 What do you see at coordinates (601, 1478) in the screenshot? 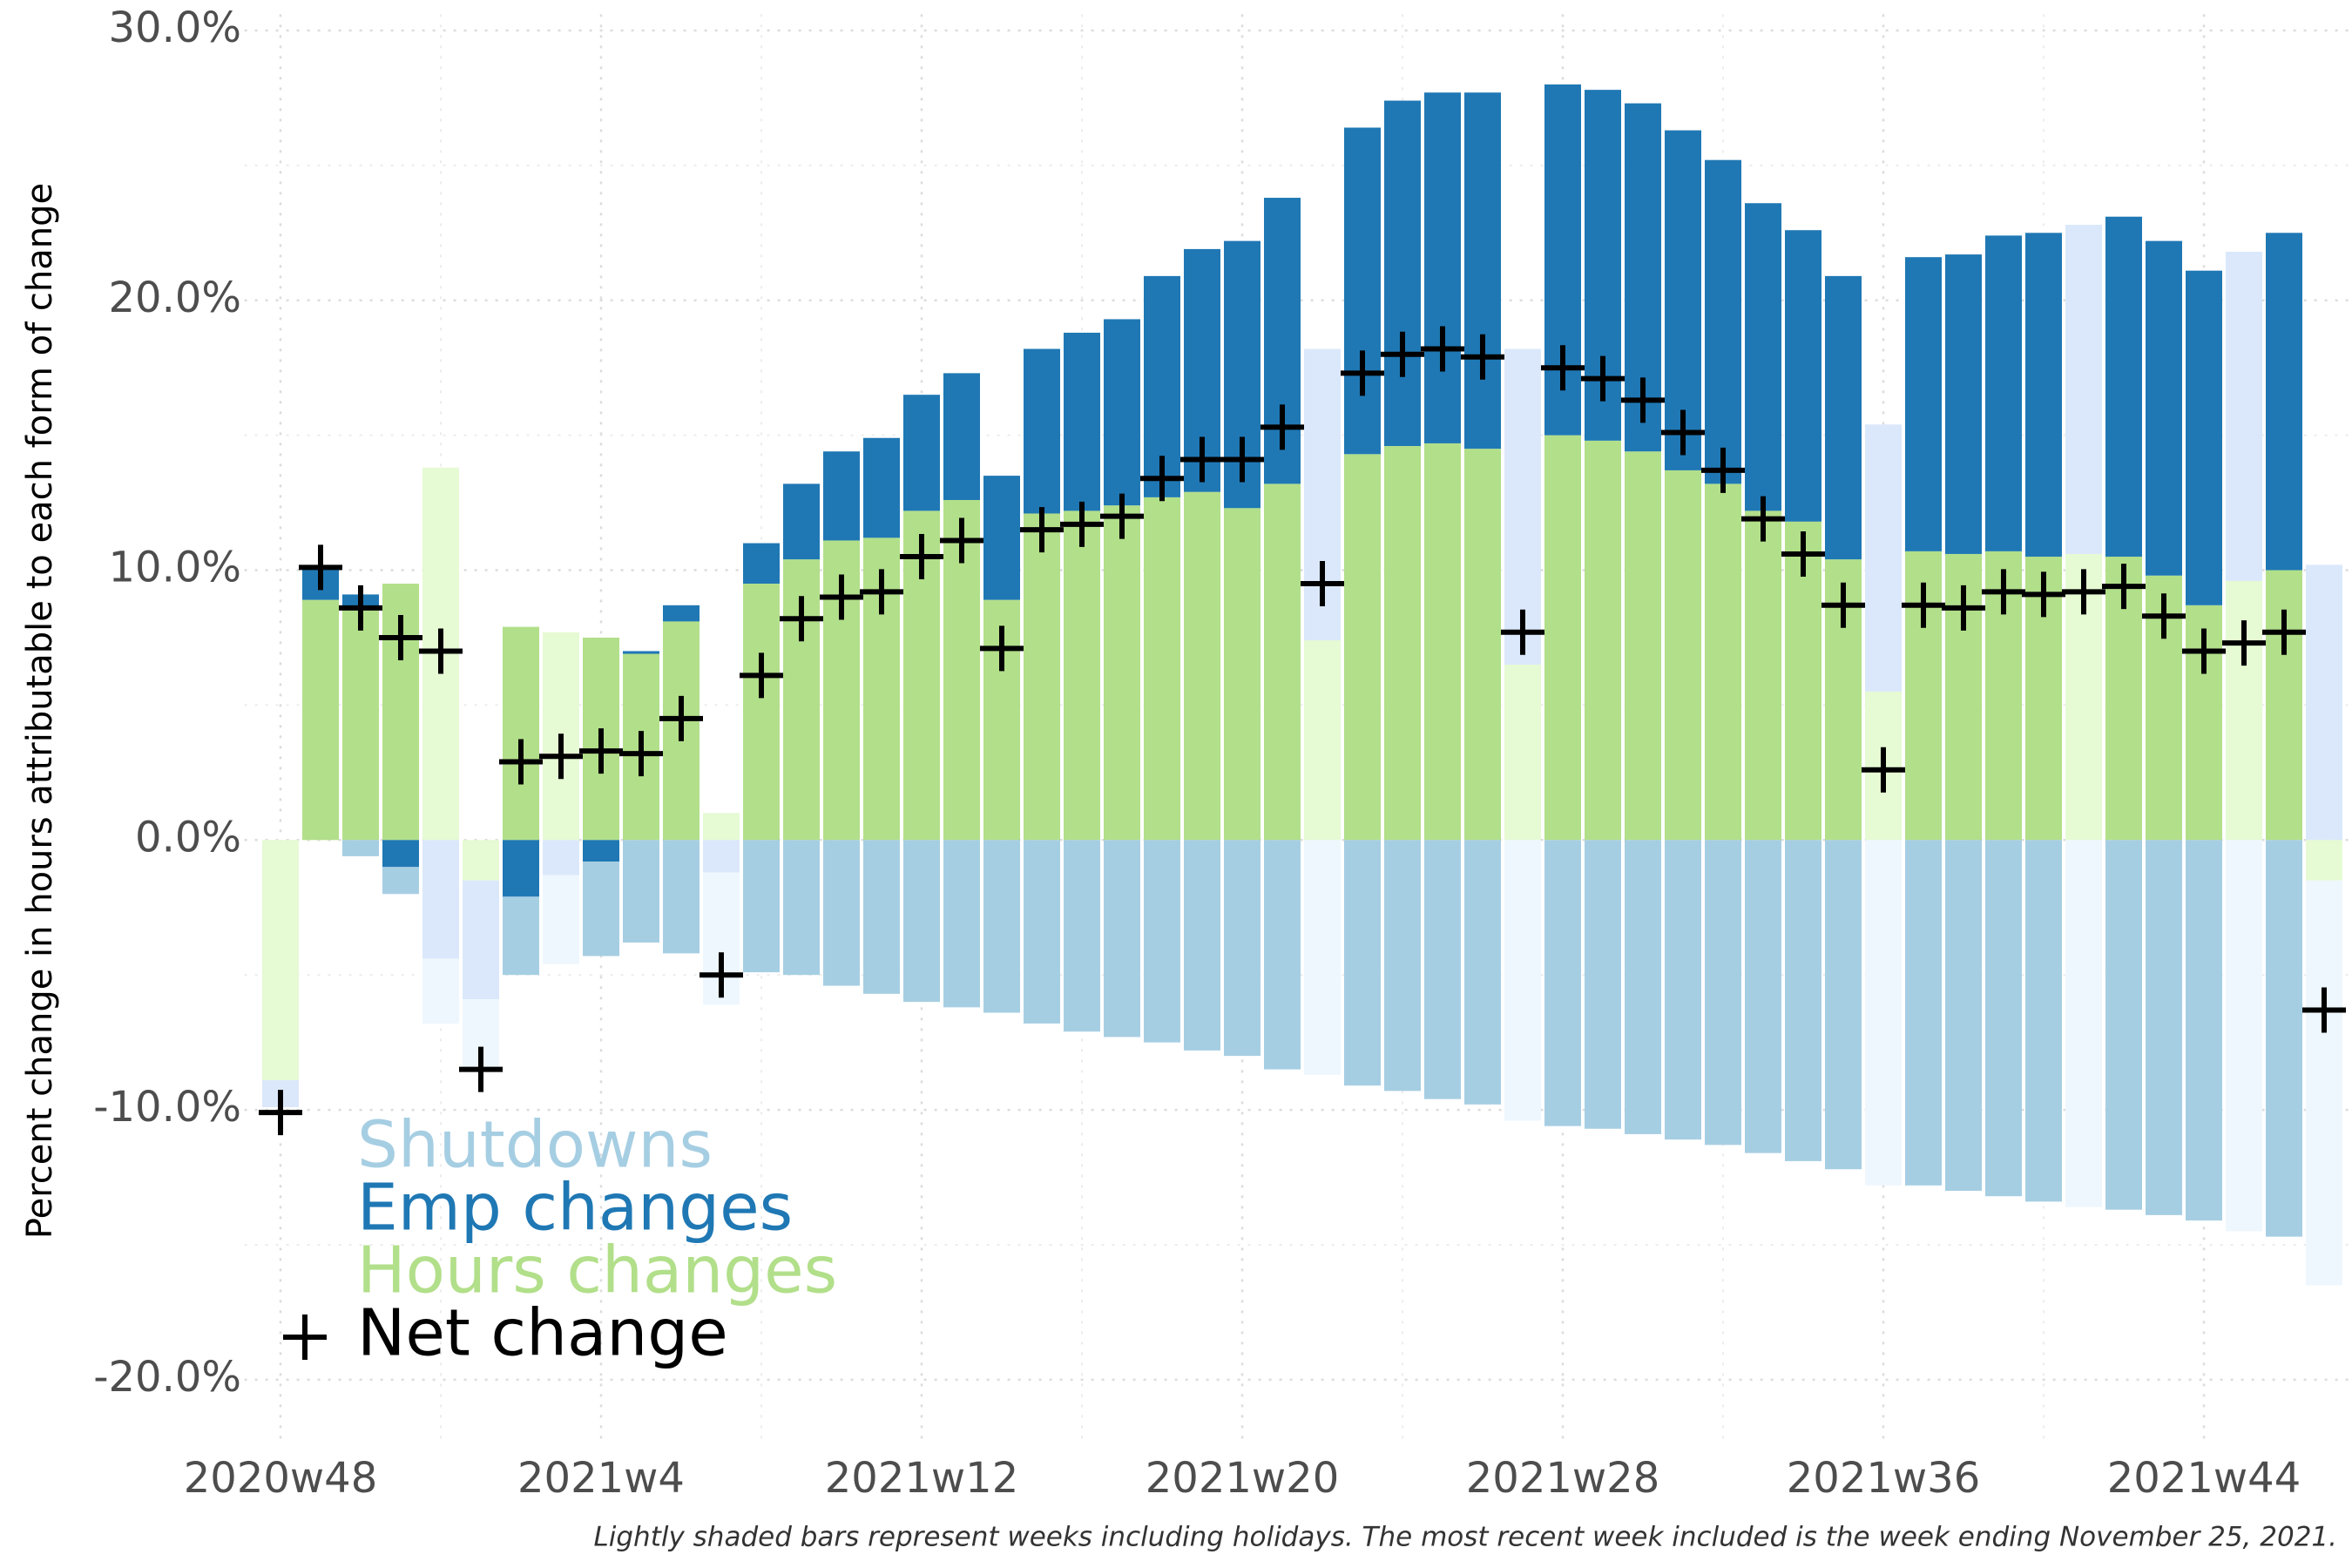
I see `x-tick-label: 2021w4` at bounding box center [601, 1478].